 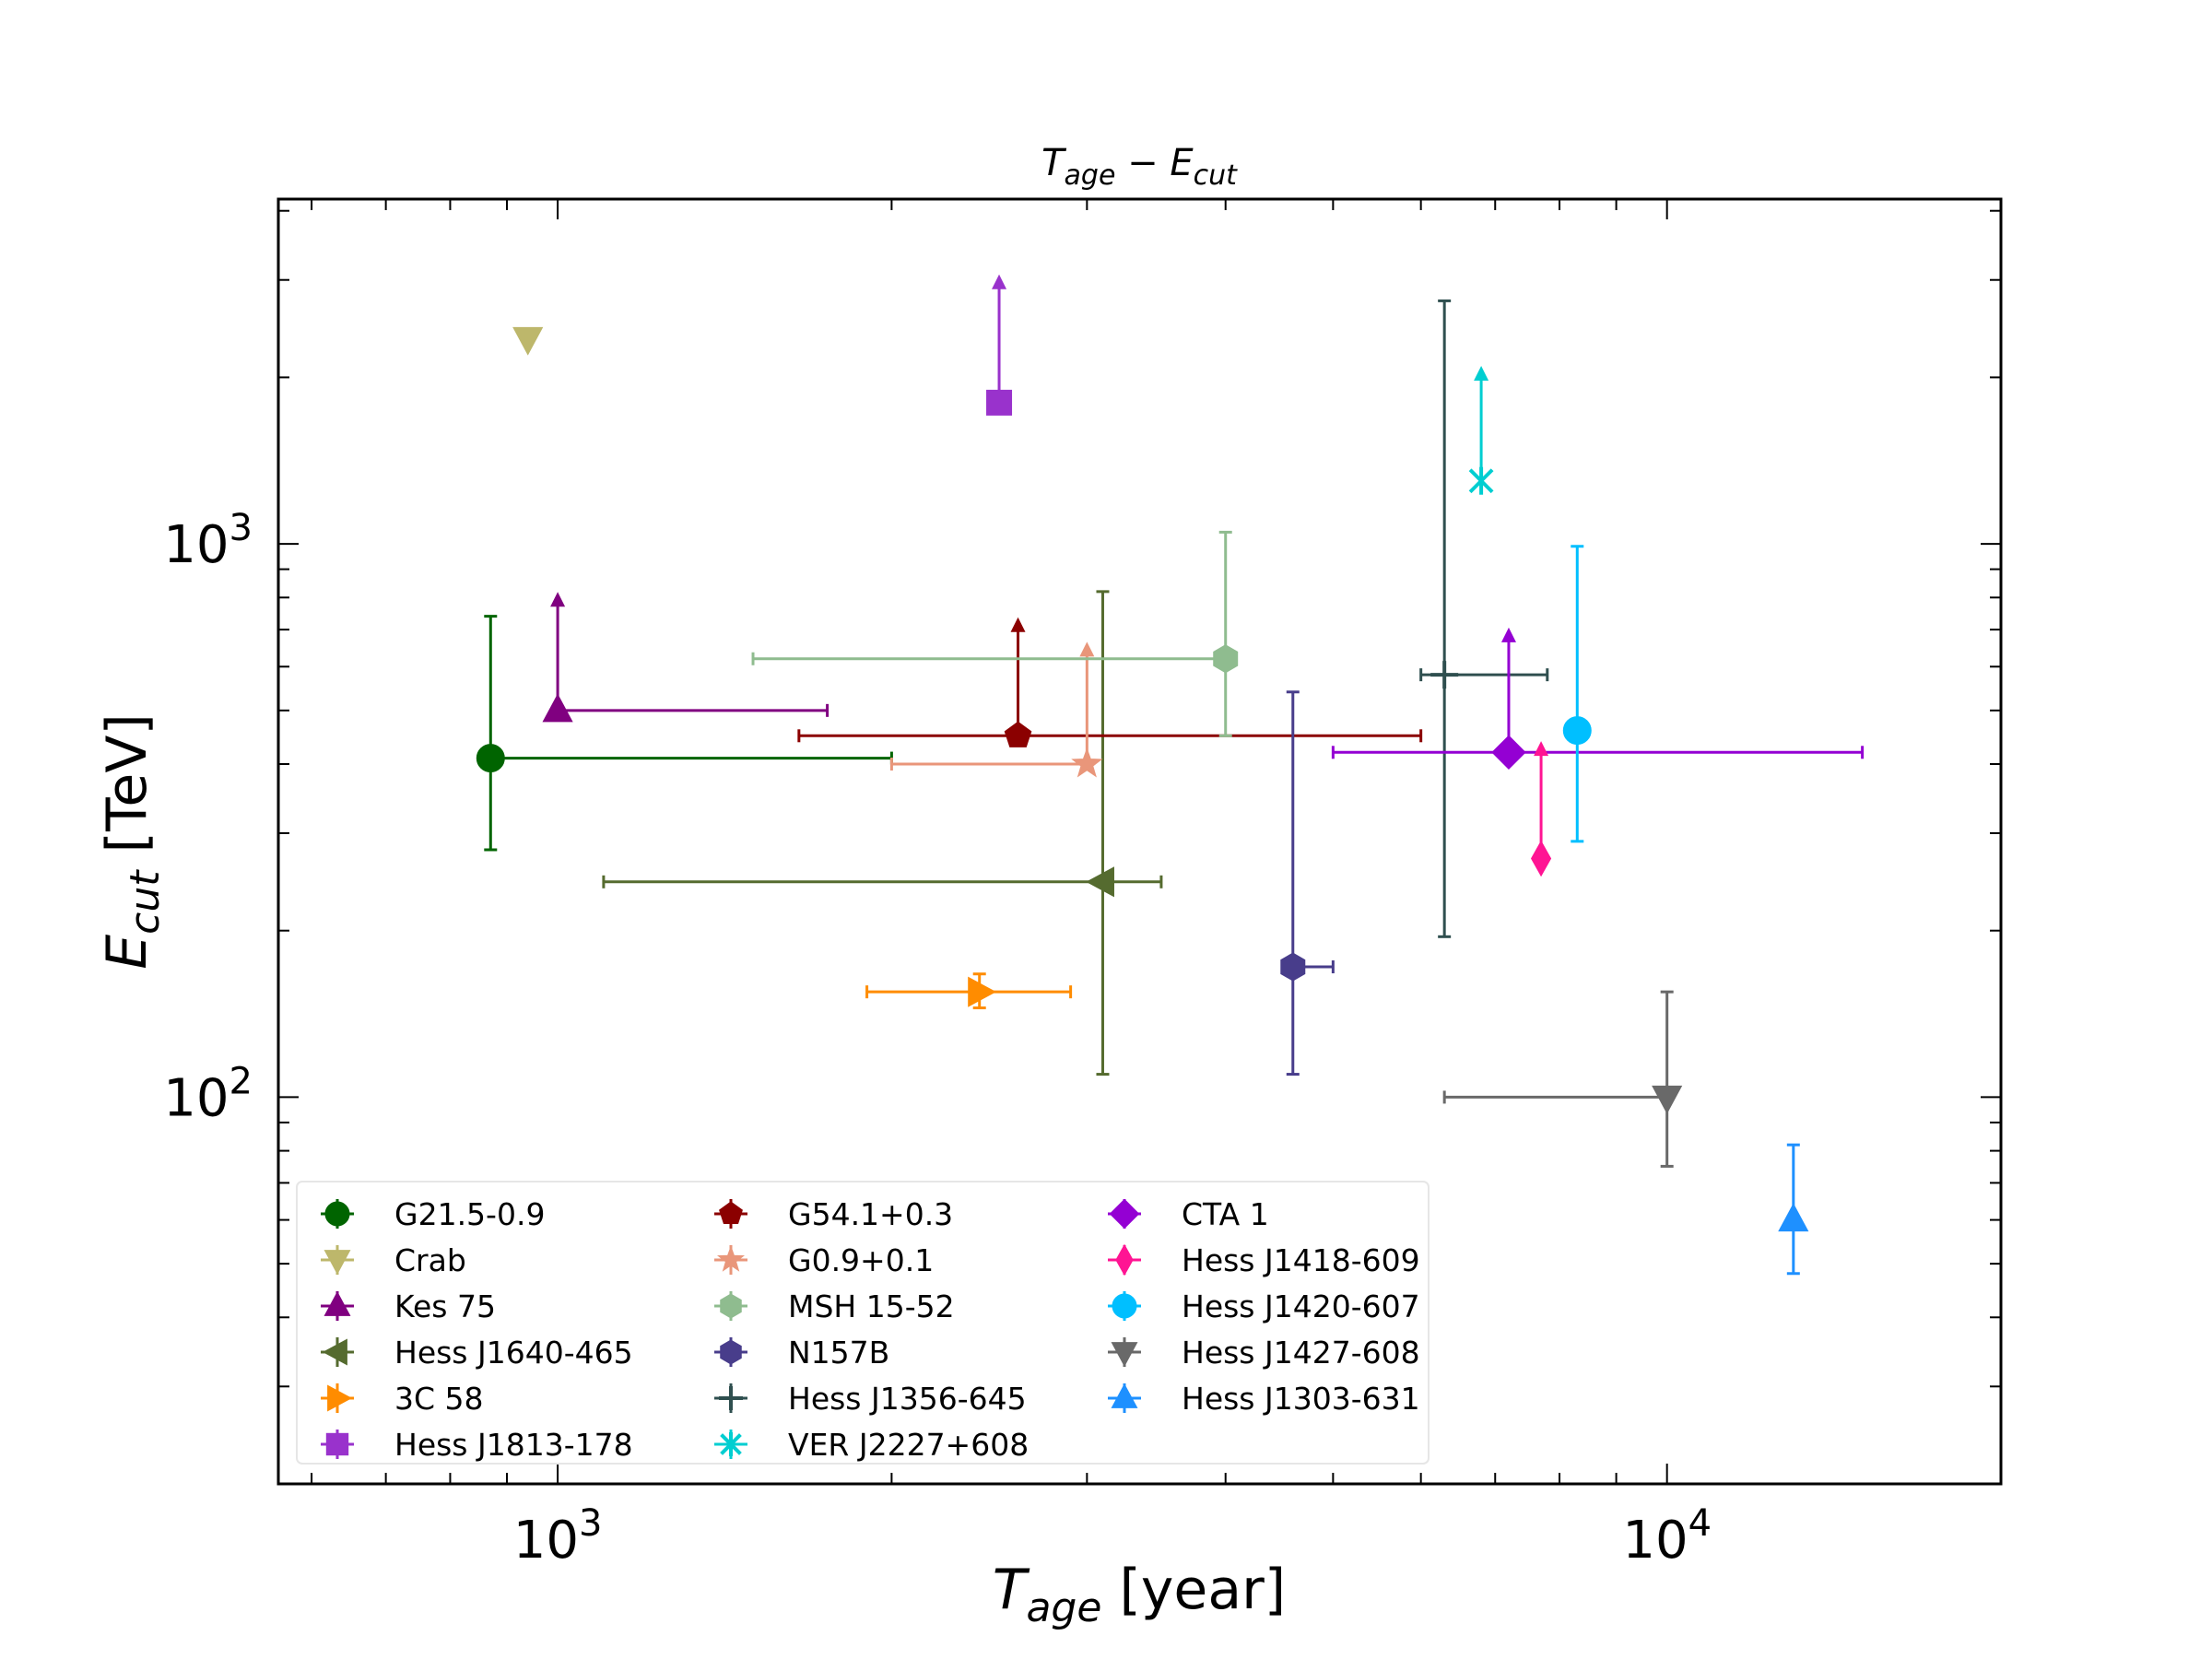 What do you see at coordinates (469, 1214) in the screenshot?
I see `legend-label: G21.5-0.9` at bounding box center [469, 1214].